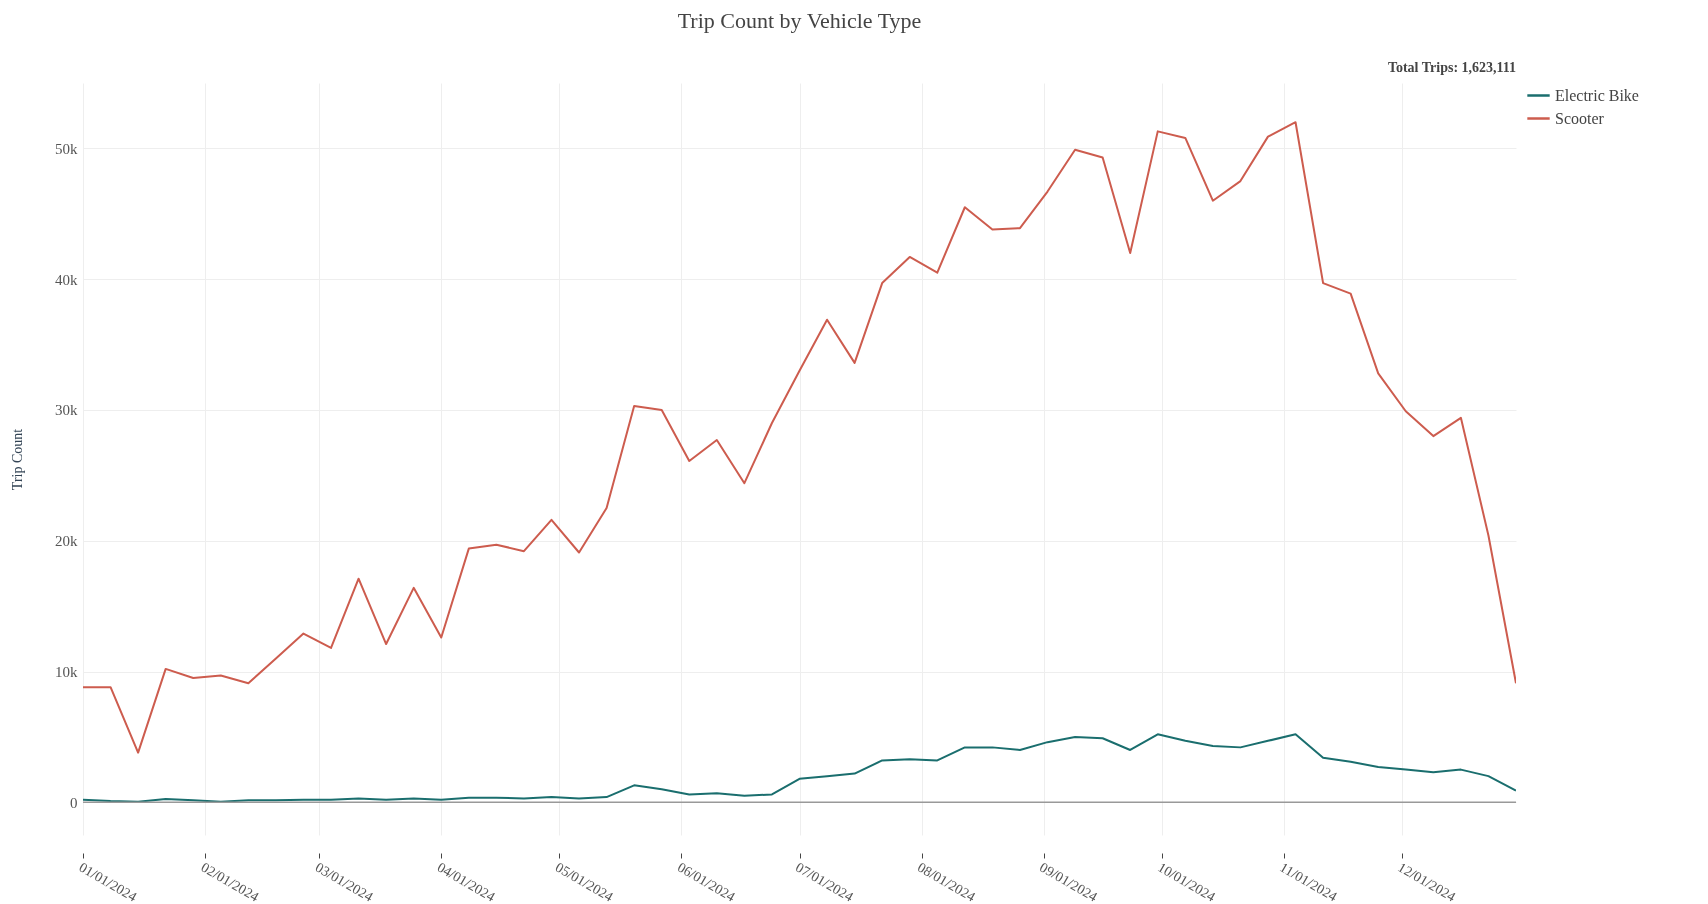  Describe the element at coordinates (799, 20) in the screenshot. I see `chart-title: Trip Count by Vehicle Type` at that location.